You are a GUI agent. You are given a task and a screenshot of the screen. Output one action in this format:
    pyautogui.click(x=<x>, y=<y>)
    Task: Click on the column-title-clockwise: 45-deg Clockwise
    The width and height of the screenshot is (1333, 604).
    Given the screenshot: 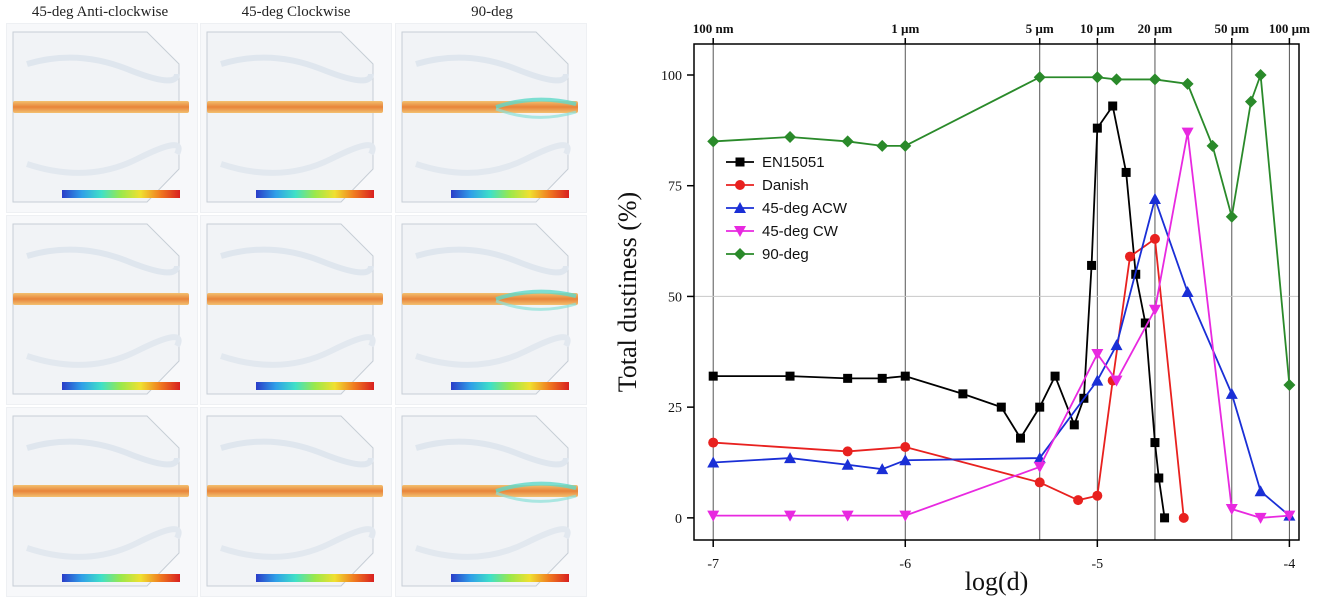 What is the action you would take?
    pyautogui.click(x=296, y=12)
    